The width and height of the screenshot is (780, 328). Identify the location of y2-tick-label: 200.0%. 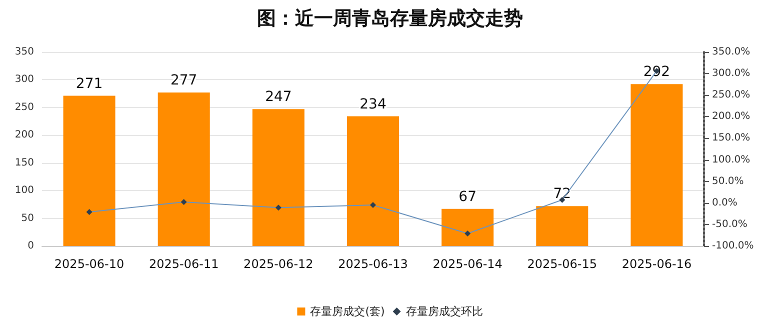
(731, 116).